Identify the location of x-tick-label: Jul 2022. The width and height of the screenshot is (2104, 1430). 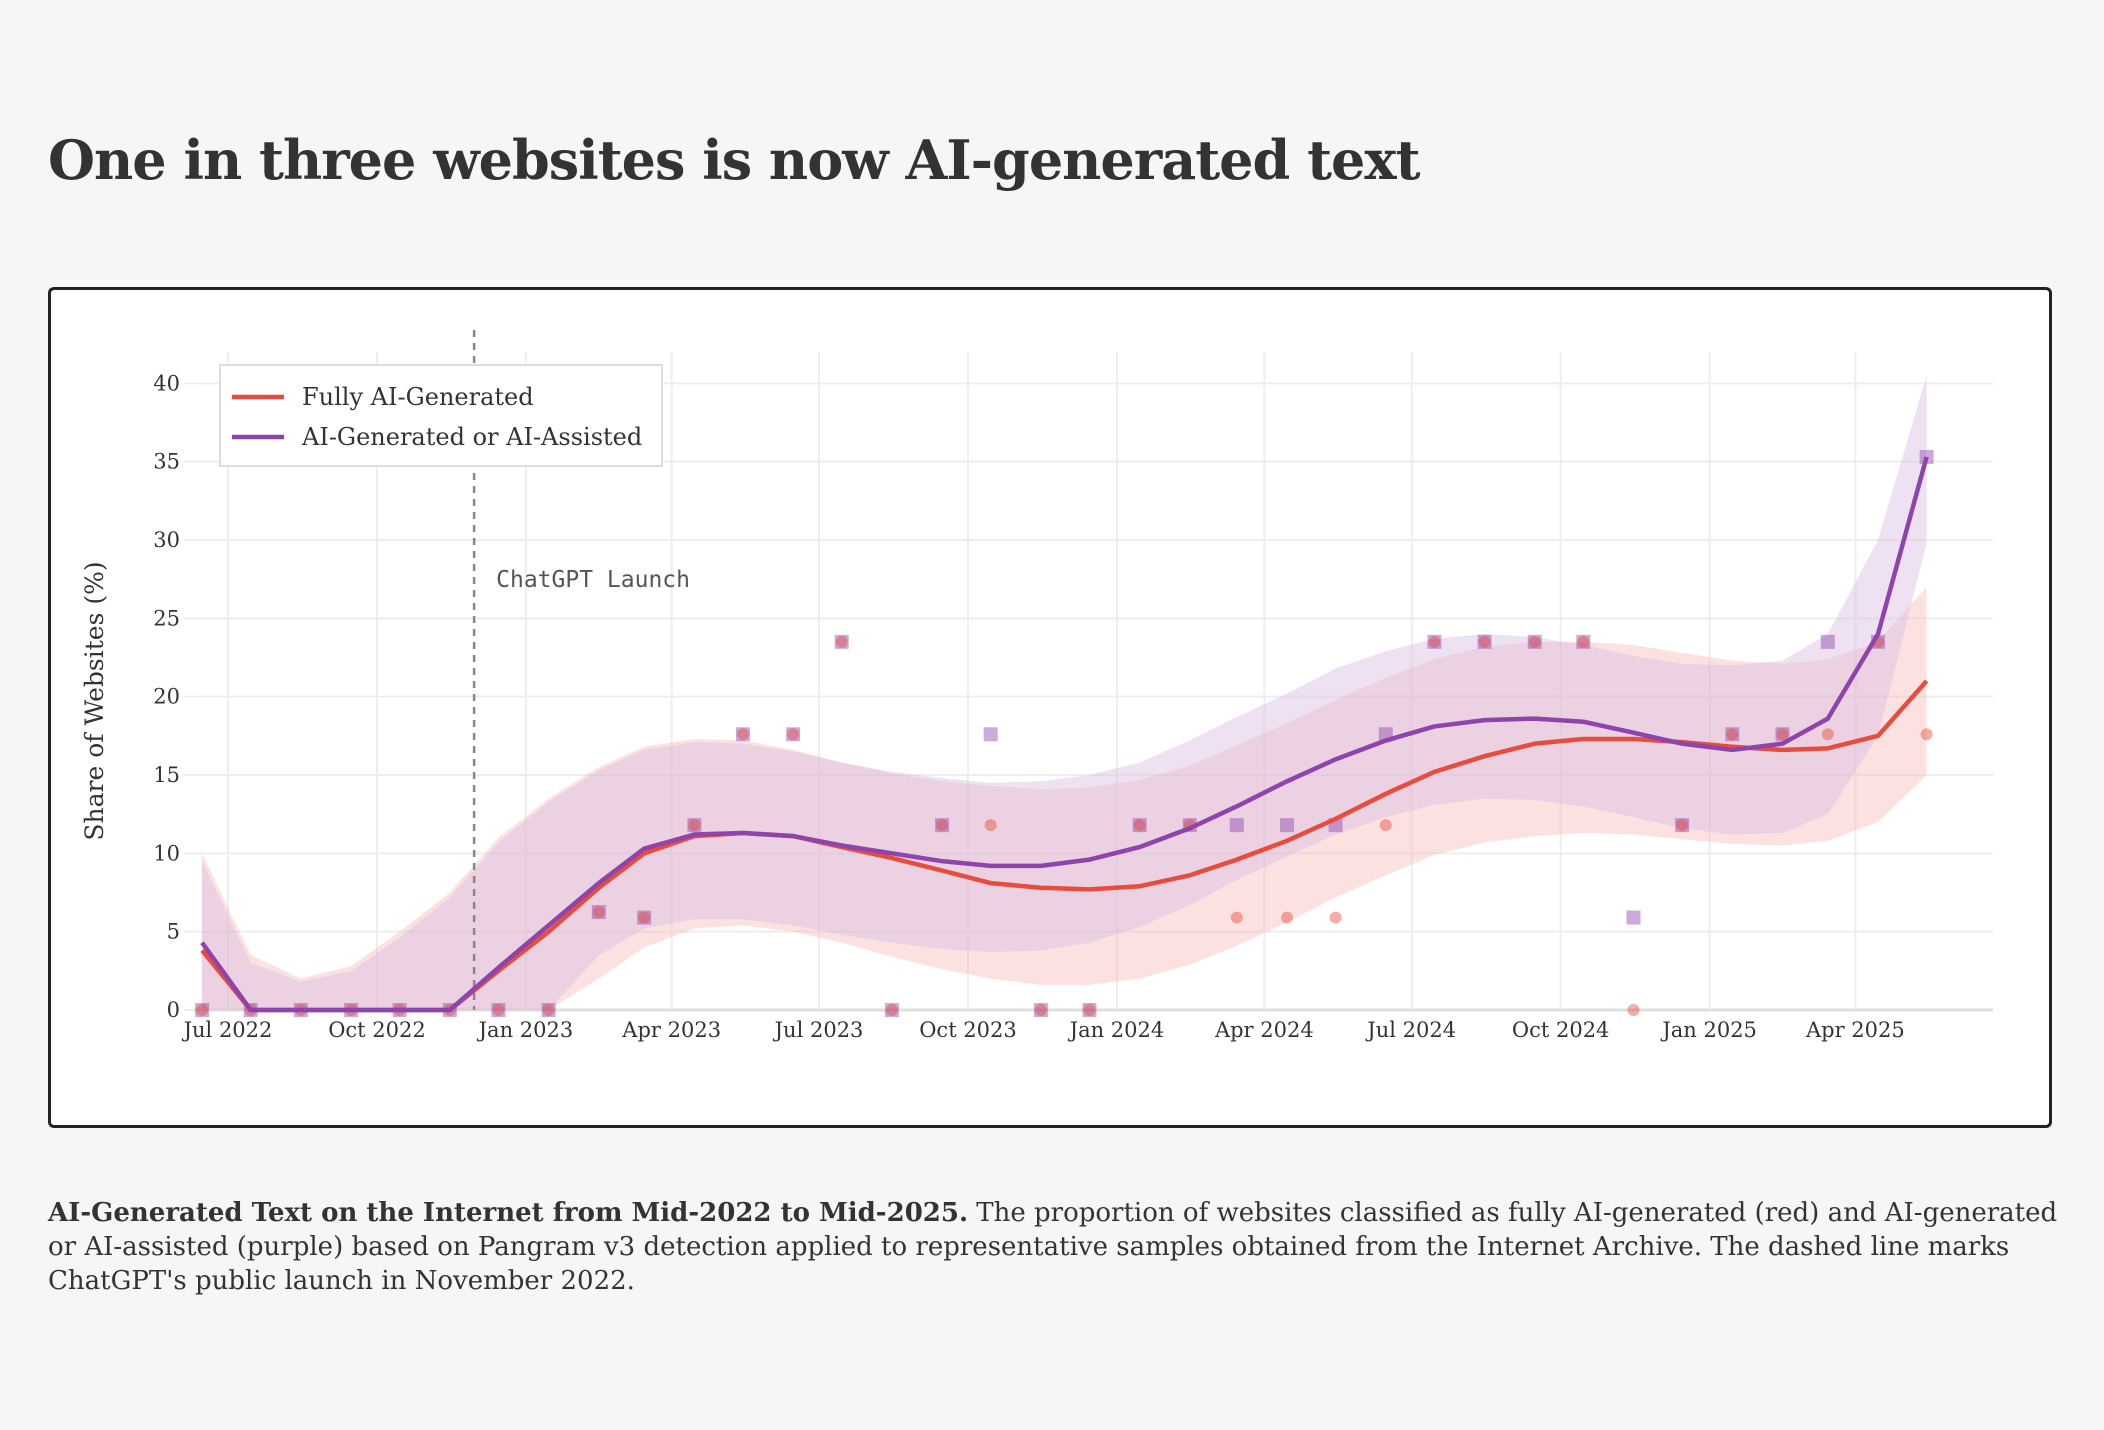
(227, 1030).